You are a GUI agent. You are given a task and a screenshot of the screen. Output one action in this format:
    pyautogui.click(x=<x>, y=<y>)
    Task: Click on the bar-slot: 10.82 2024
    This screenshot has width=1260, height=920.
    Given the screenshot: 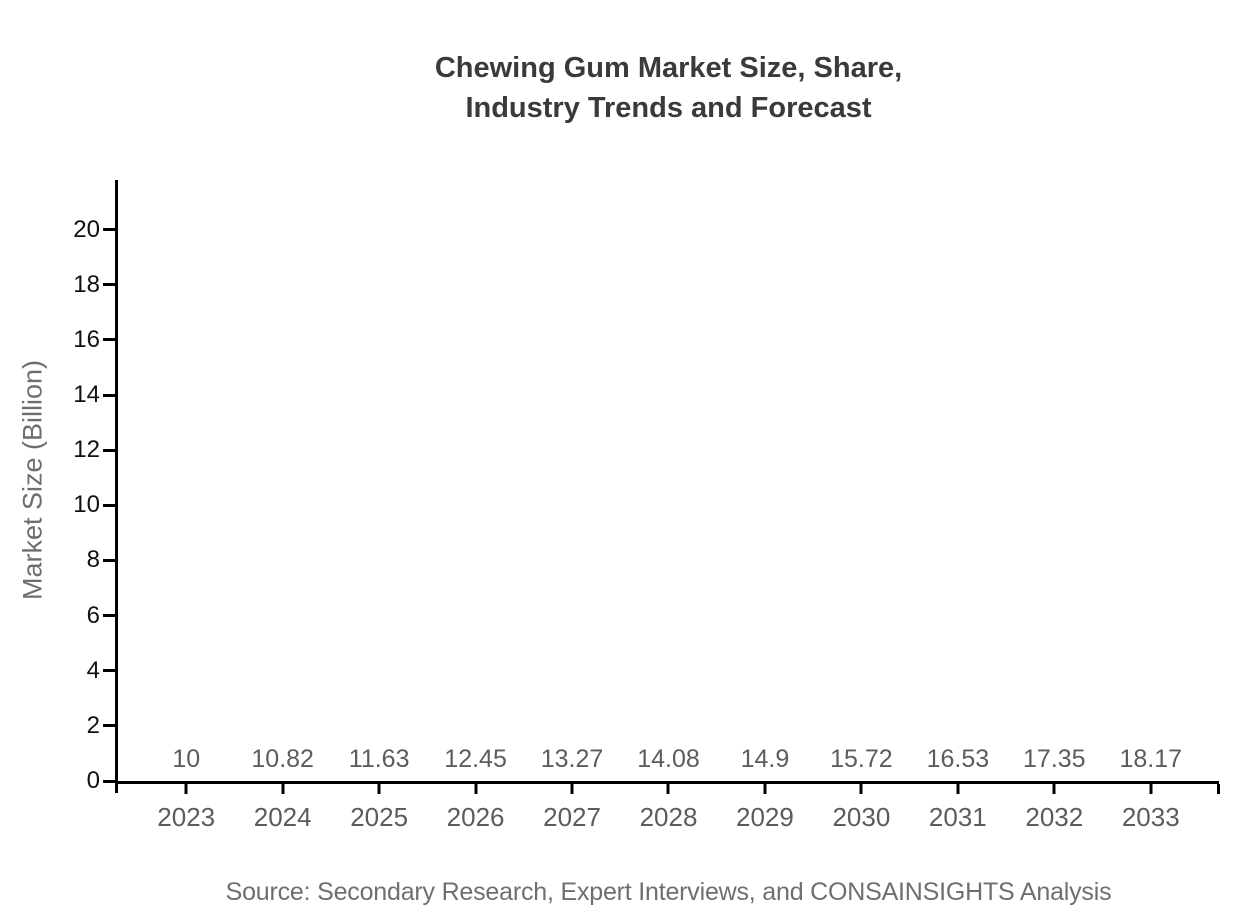 What is the action you would take?
    pyautogui.click(x=282, y=788)
    